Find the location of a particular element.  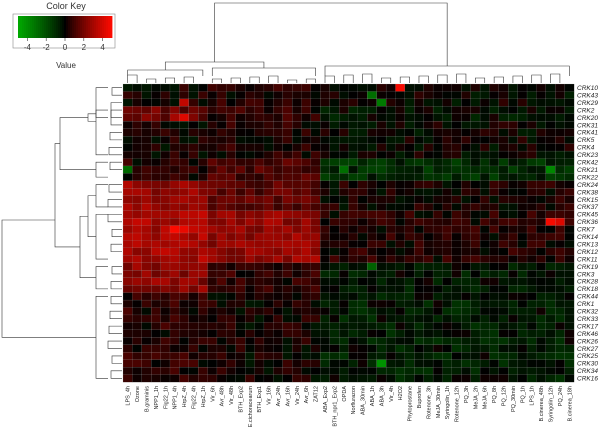

row-label: CRK22 is located at coordinates (587, 177).